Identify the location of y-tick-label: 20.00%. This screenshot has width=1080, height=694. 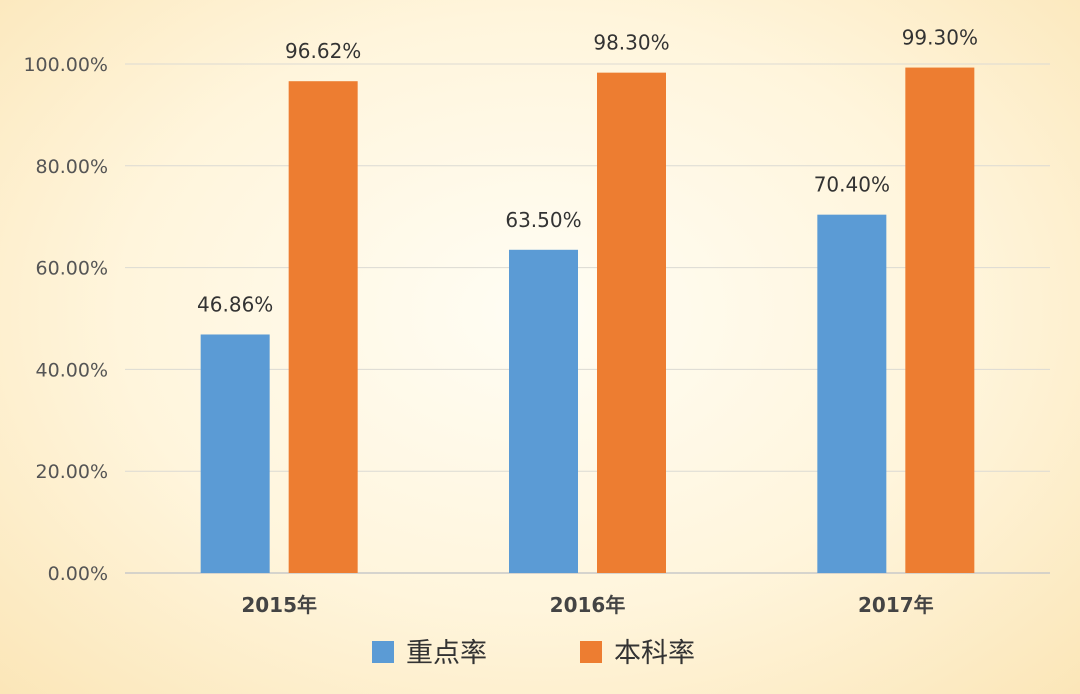
(72, 472).